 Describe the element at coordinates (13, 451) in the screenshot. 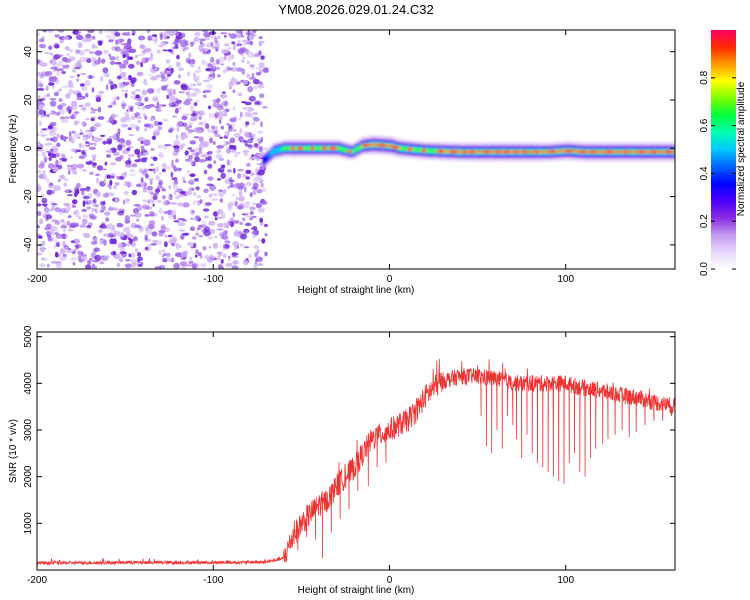

I see `snr-ylabel: SNR (10 * v/v)` at that location.